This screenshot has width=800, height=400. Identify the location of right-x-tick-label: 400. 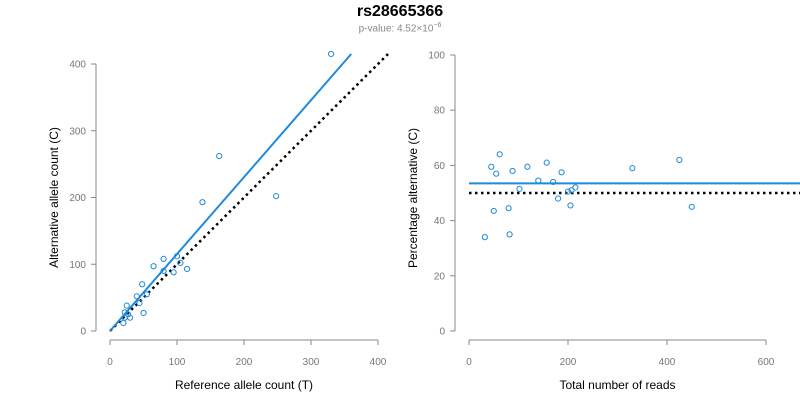
(667, 362).